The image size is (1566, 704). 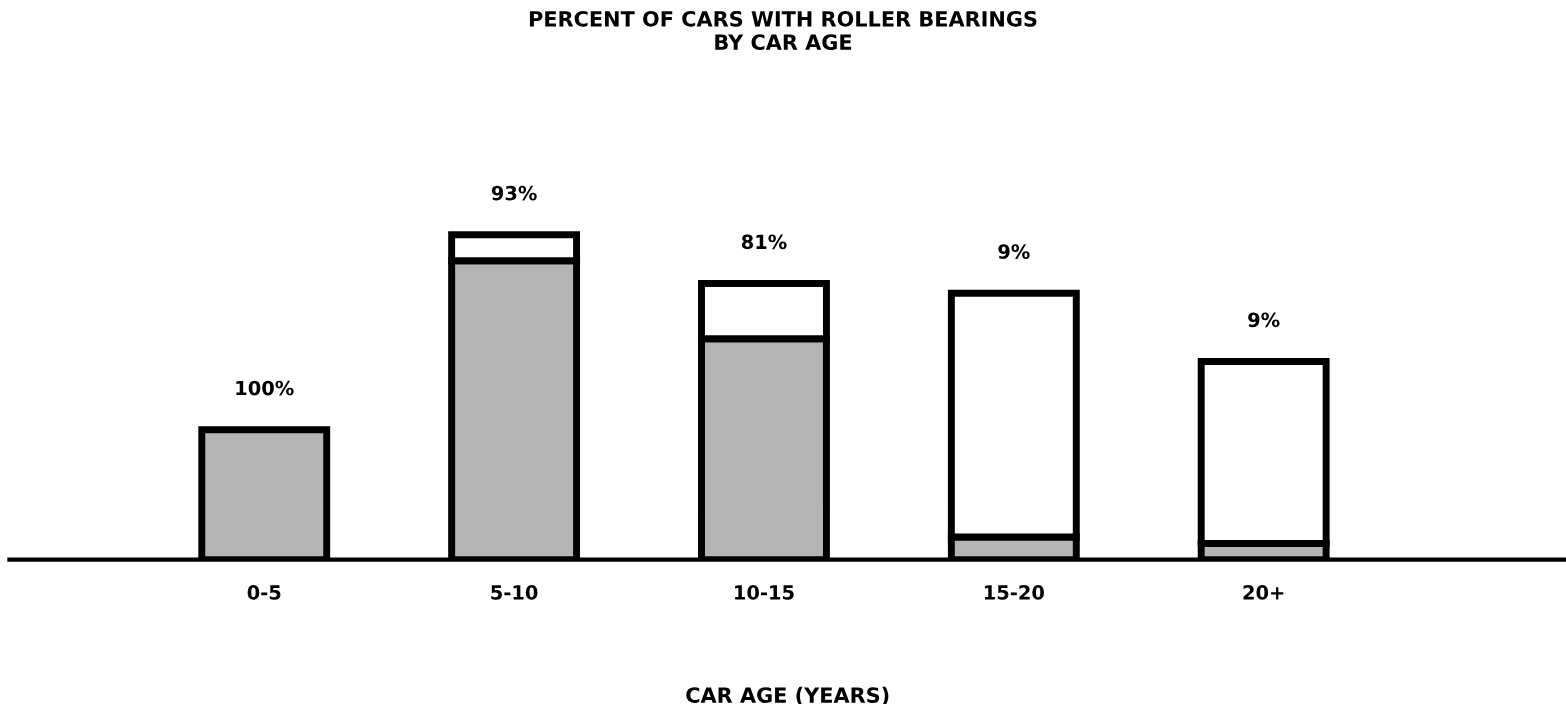 I want to click on annotation: 93%, so click(x=514, y=193).